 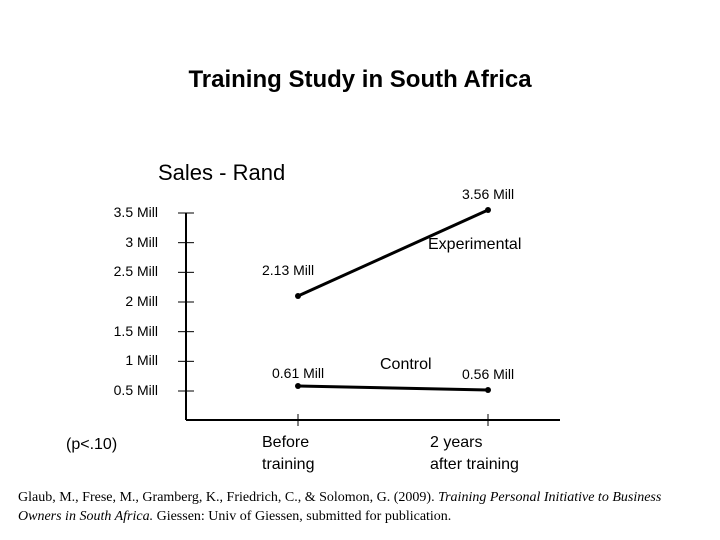 I want to click on data-label: 0.61 Mill, so click(x=298, y=373).